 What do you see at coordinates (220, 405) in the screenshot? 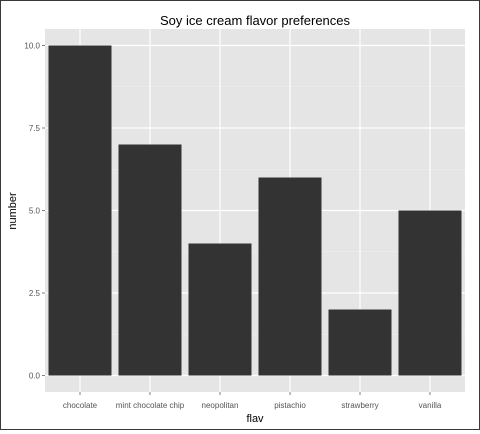
I see `x-tick-label: neopolitan` at bounding box center [220, 405].